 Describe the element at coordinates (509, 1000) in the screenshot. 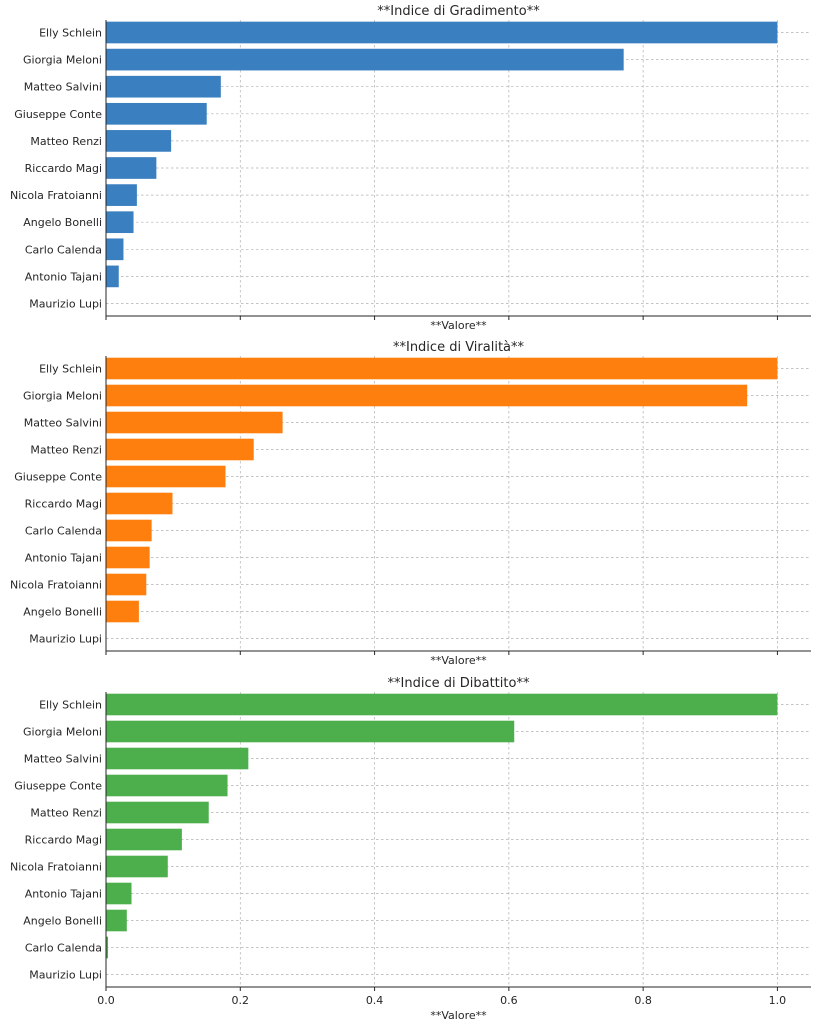

I see `x-tick-label: 0.6` at that location.